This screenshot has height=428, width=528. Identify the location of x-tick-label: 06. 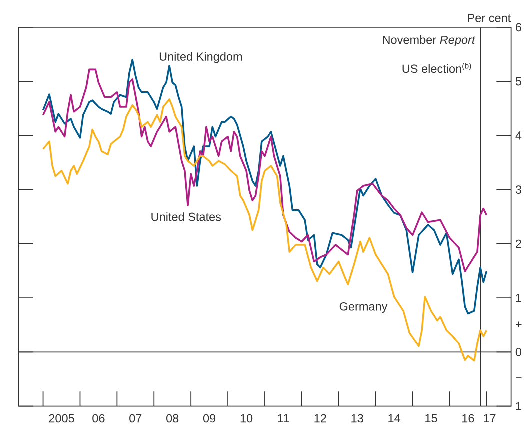
(98, 418).